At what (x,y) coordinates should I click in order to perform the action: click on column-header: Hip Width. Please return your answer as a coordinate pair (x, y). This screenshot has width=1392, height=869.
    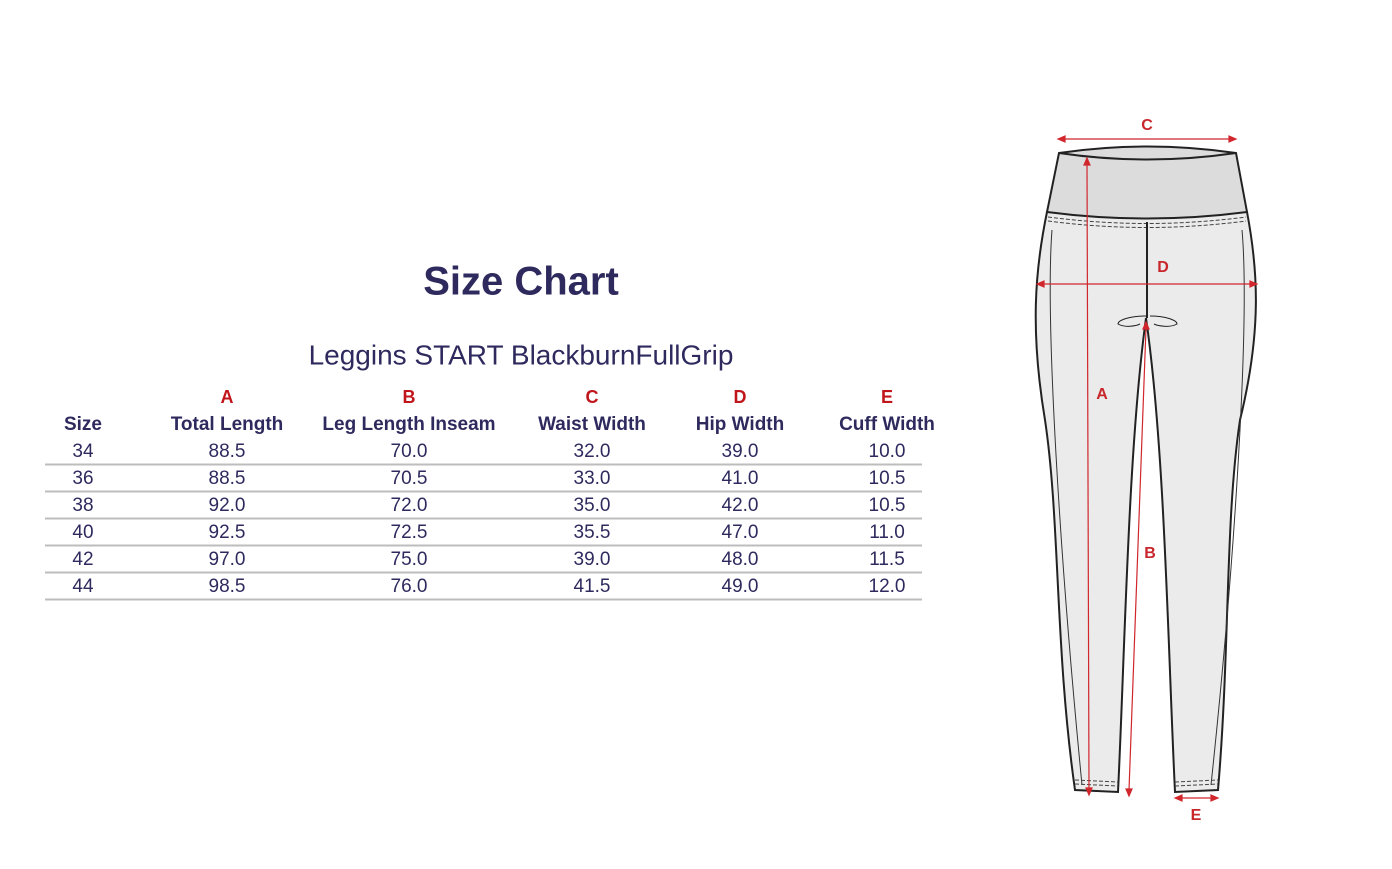
    Looking at the image, I should click on (740, 424).